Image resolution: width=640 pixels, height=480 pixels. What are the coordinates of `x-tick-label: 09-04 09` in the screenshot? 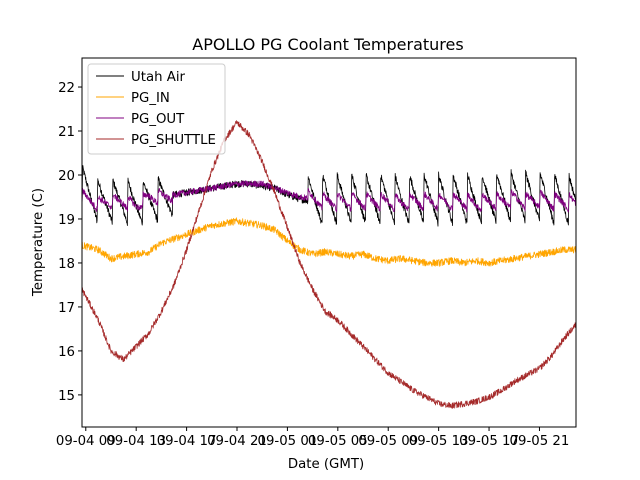 It's located at (86, 441).